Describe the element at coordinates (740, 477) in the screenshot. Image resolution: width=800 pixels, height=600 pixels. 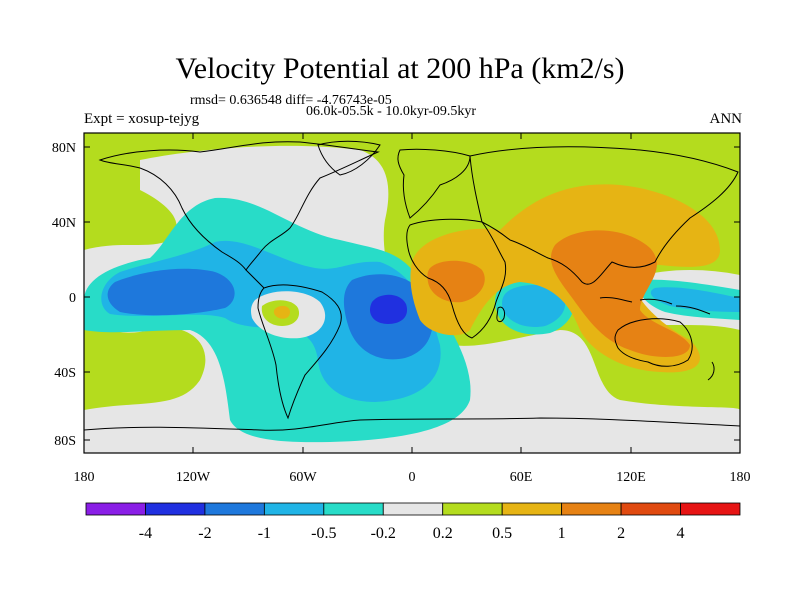
I see `lon-label-180e: 180` at that location.